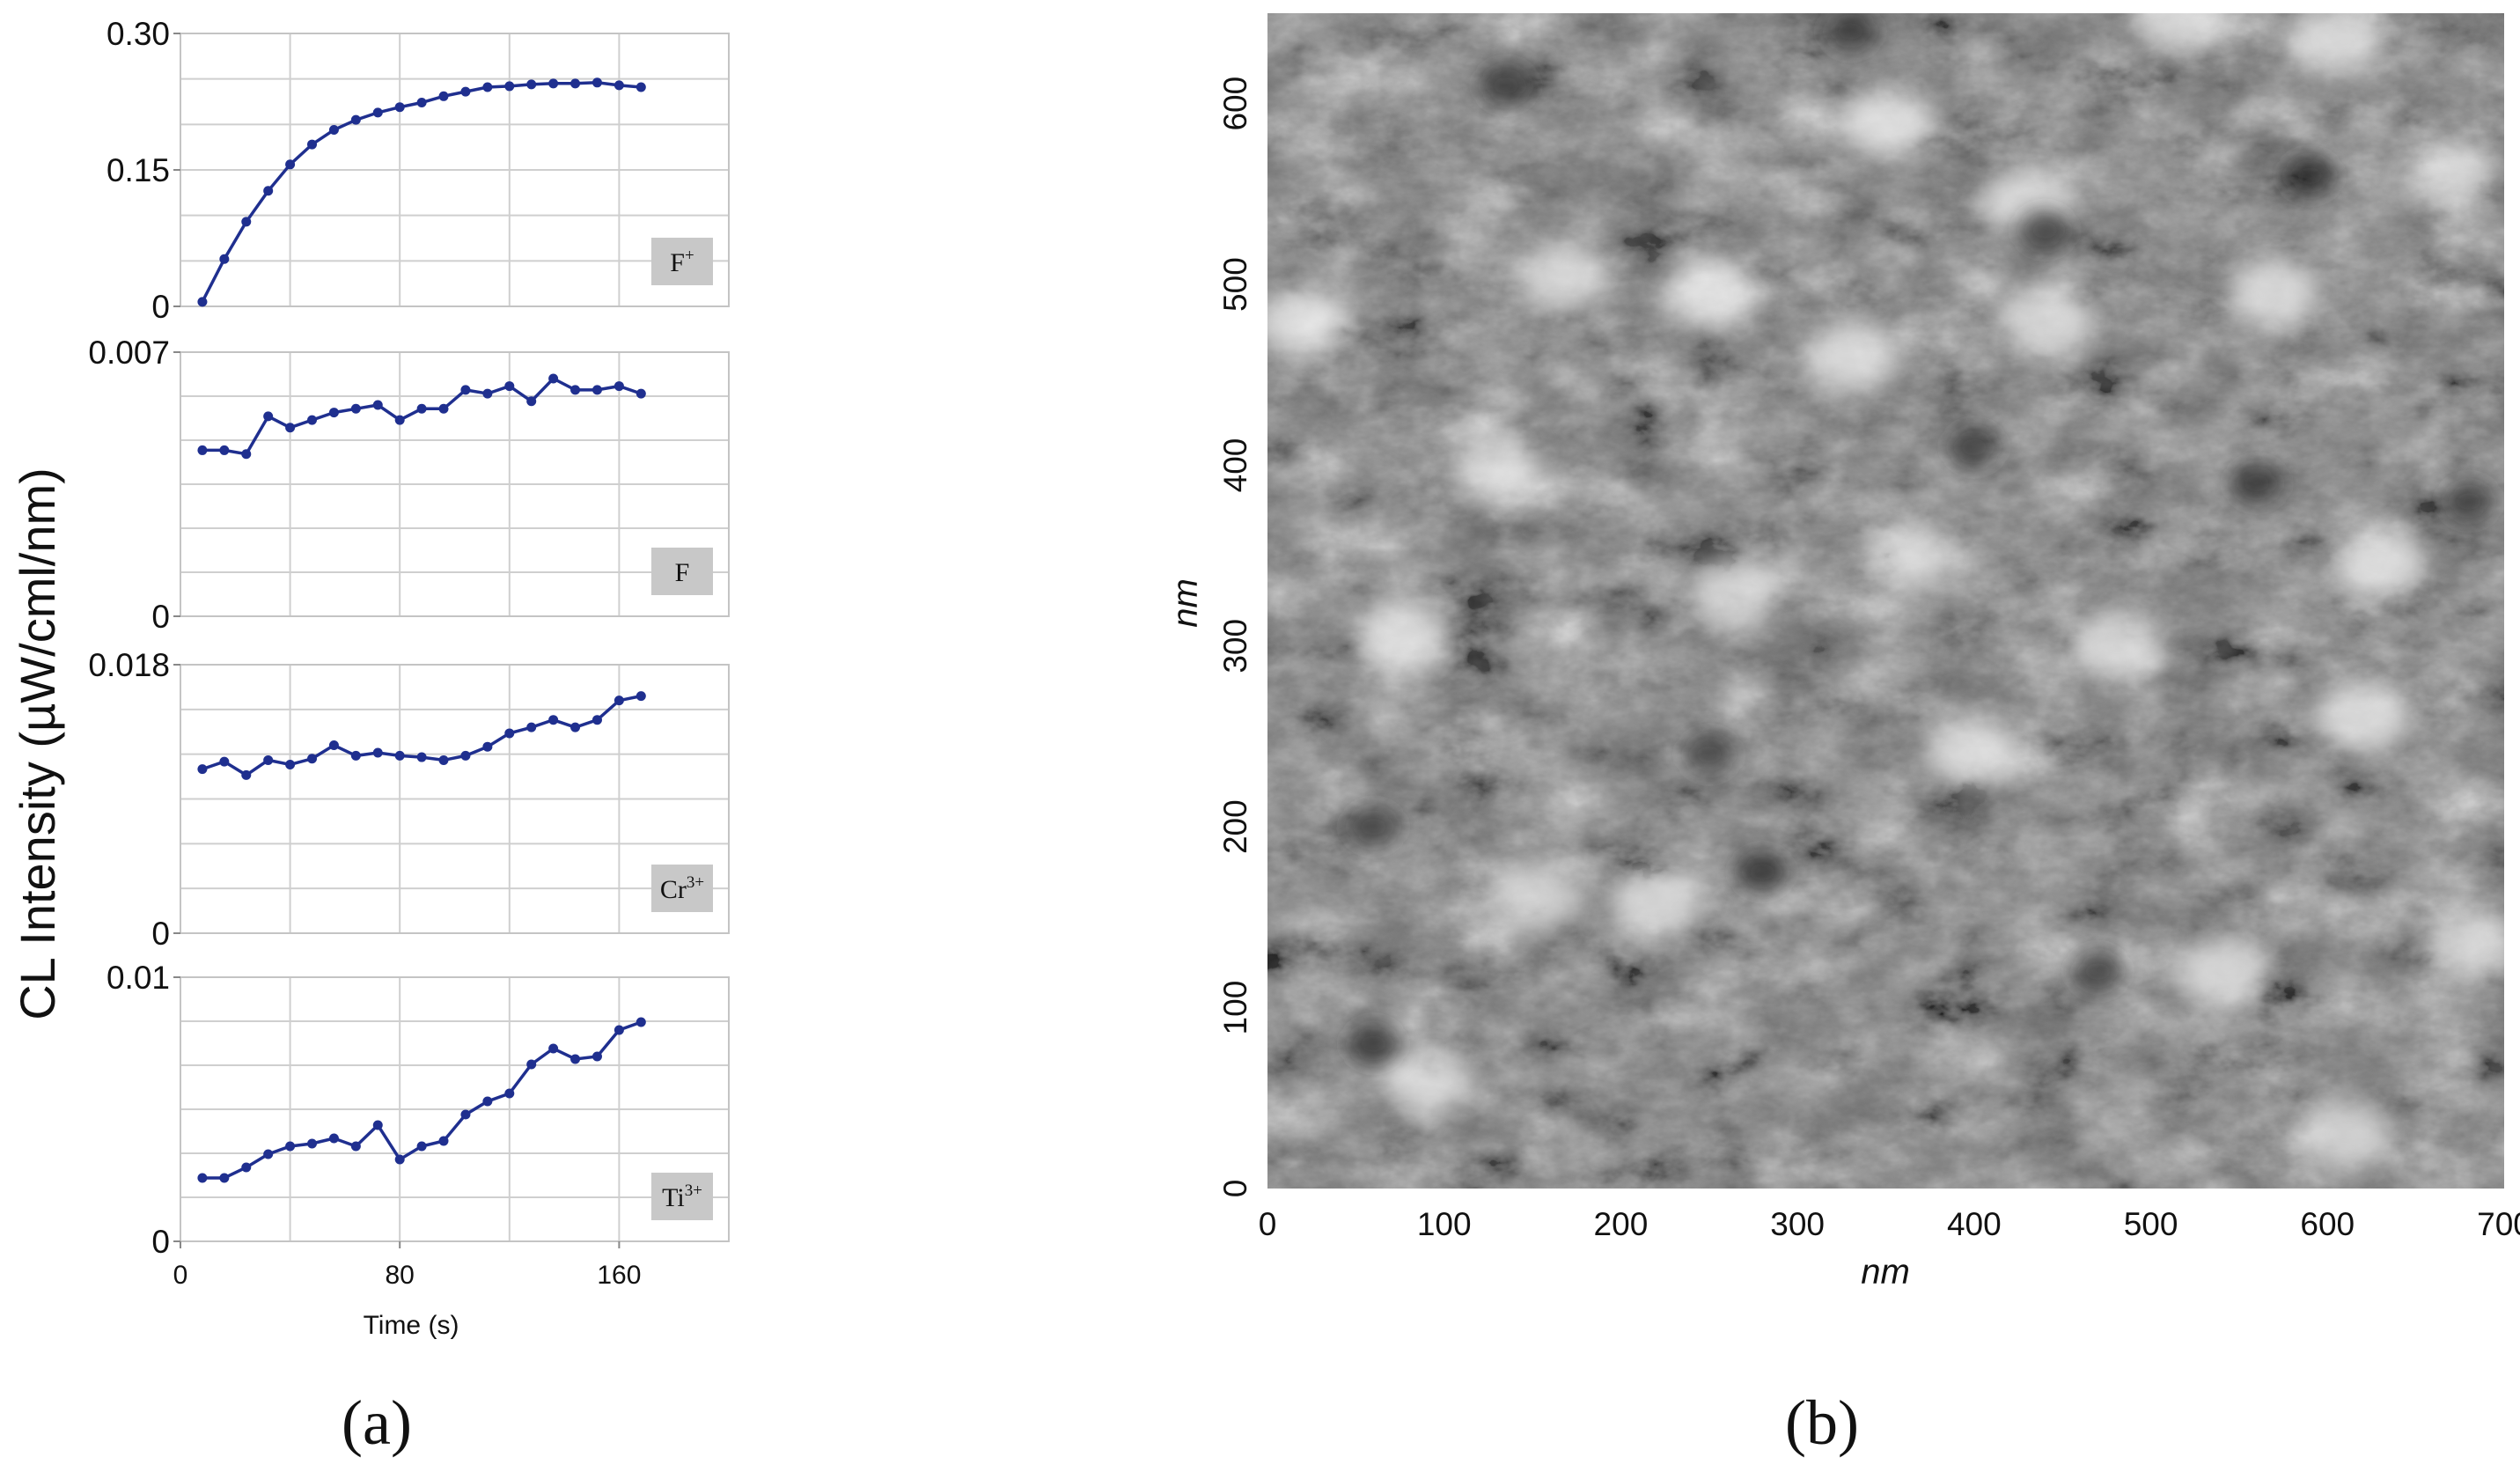  What do you see at coordinates (411, 1326) in the screenshot?
I see `panel-a-x-axis-label: Time (s)` at bounding box center [411, 1326].